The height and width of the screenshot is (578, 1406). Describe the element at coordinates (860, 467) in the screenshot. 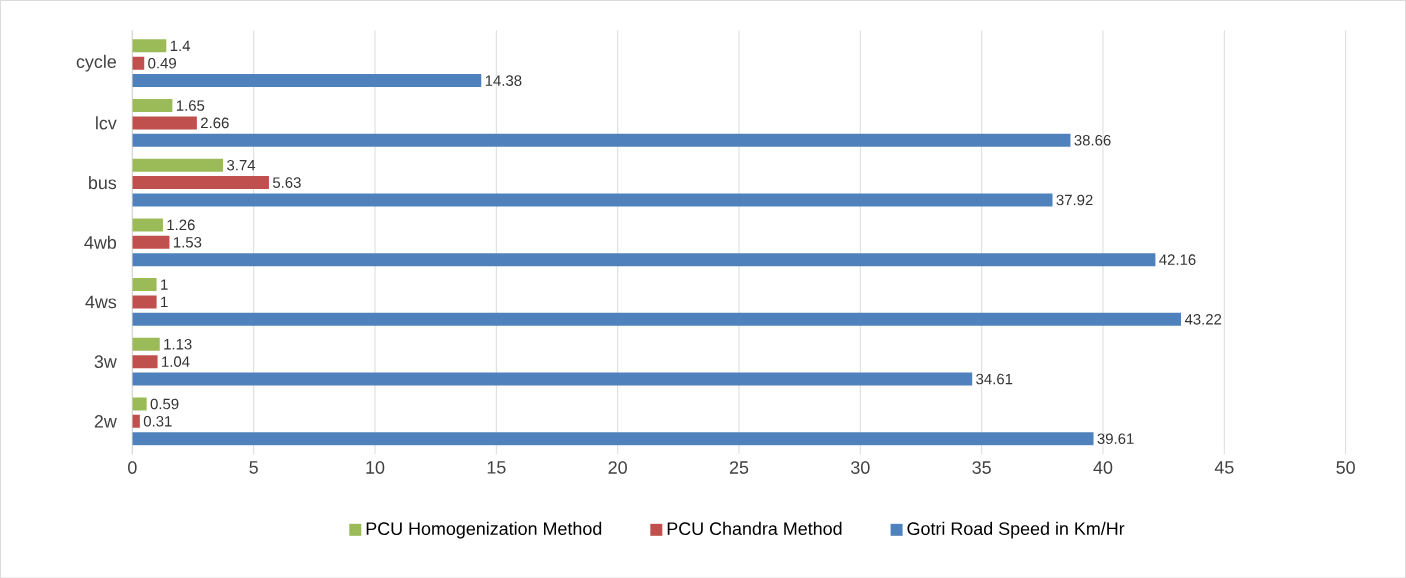

I see `x-tick-label: 30` at that location.